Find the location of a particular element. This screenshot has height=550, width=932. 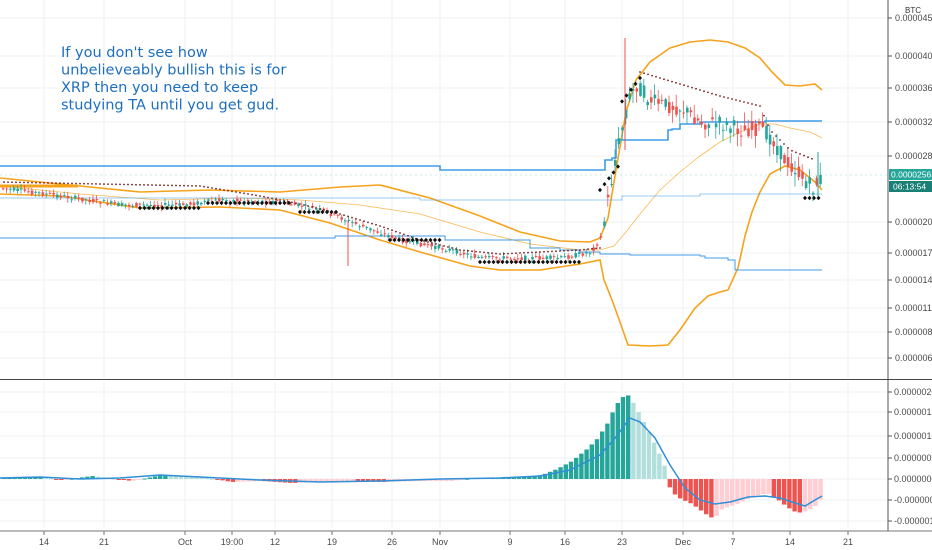

time-tick-label: 26 is located at coordinates (392, 542).